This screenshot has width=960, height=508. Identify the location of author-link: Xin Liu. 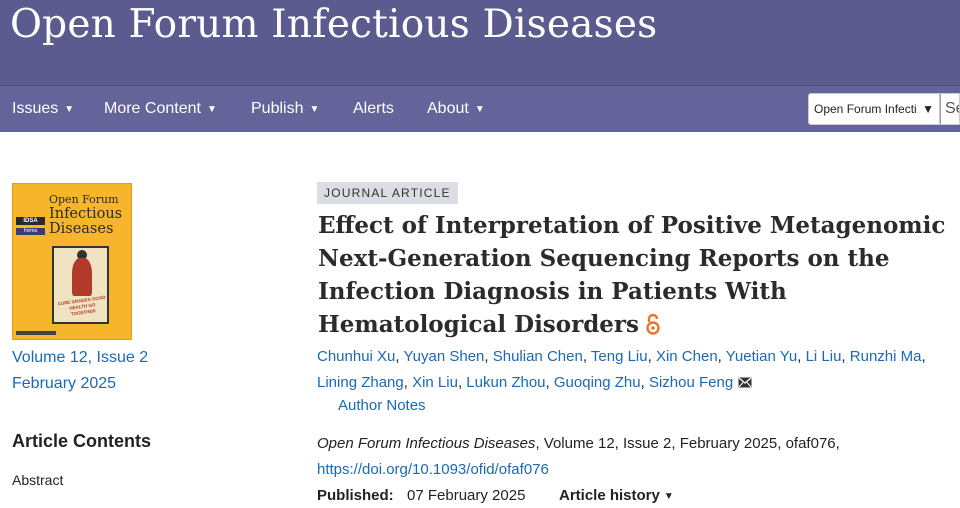
(435, 382).